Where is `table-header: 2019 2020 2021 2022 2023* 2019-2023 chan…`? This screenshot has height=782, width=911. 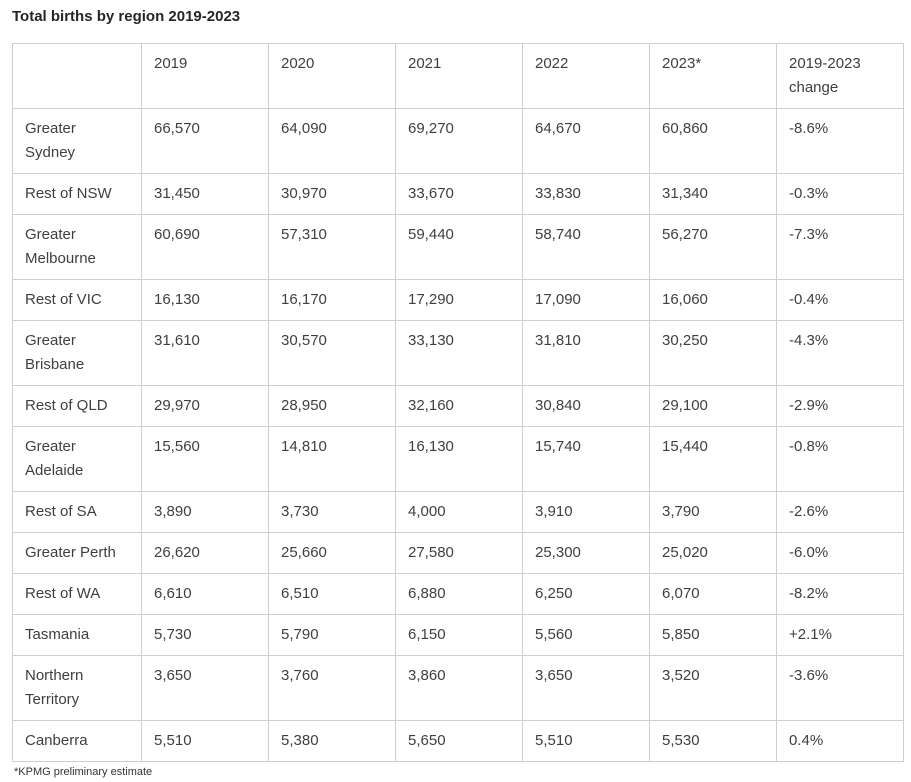
table-header: 2019 2020 2021 2022 2023* 2019-2023 chan… is located at coordinates (458, 75).